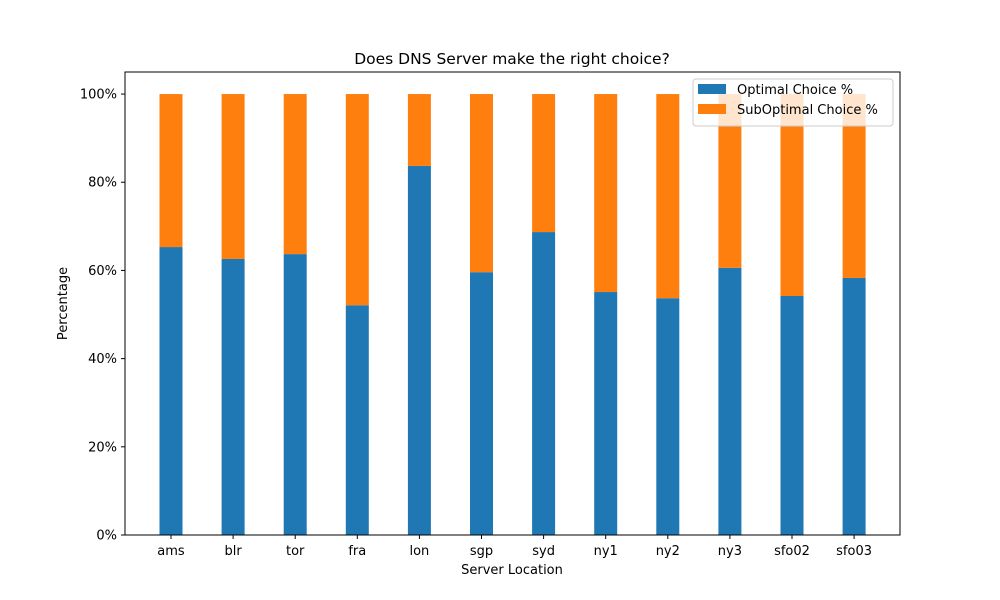 The width and height of the screenshot is (1000, 600). Describe the element at coordinates (481, 551) in the screenshot. I see `x-tick-label: sgp` at that location.